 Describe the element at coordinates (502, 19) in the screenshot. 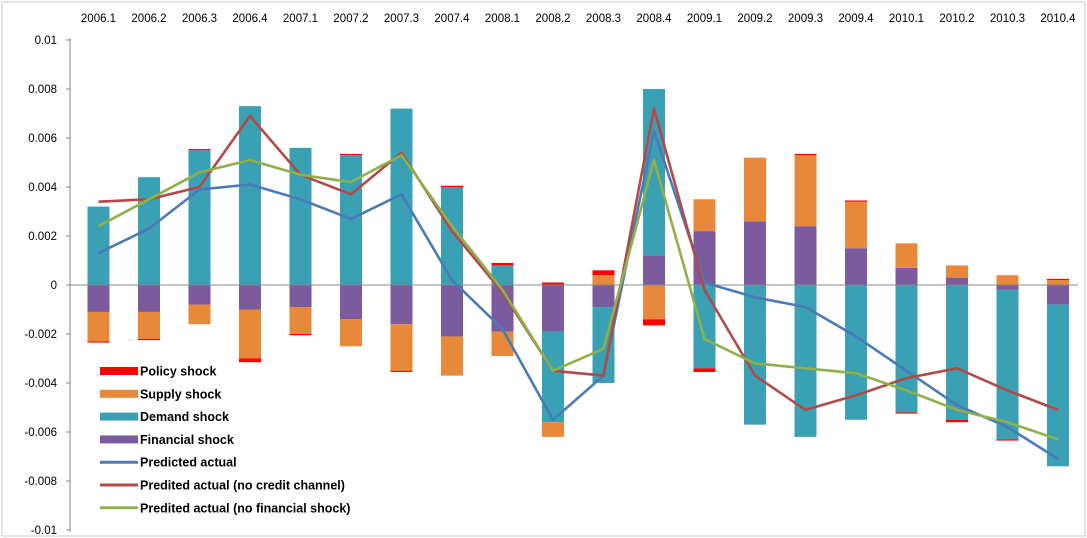

I see `x-tick-label-2008.1: 2008.1` at that location.